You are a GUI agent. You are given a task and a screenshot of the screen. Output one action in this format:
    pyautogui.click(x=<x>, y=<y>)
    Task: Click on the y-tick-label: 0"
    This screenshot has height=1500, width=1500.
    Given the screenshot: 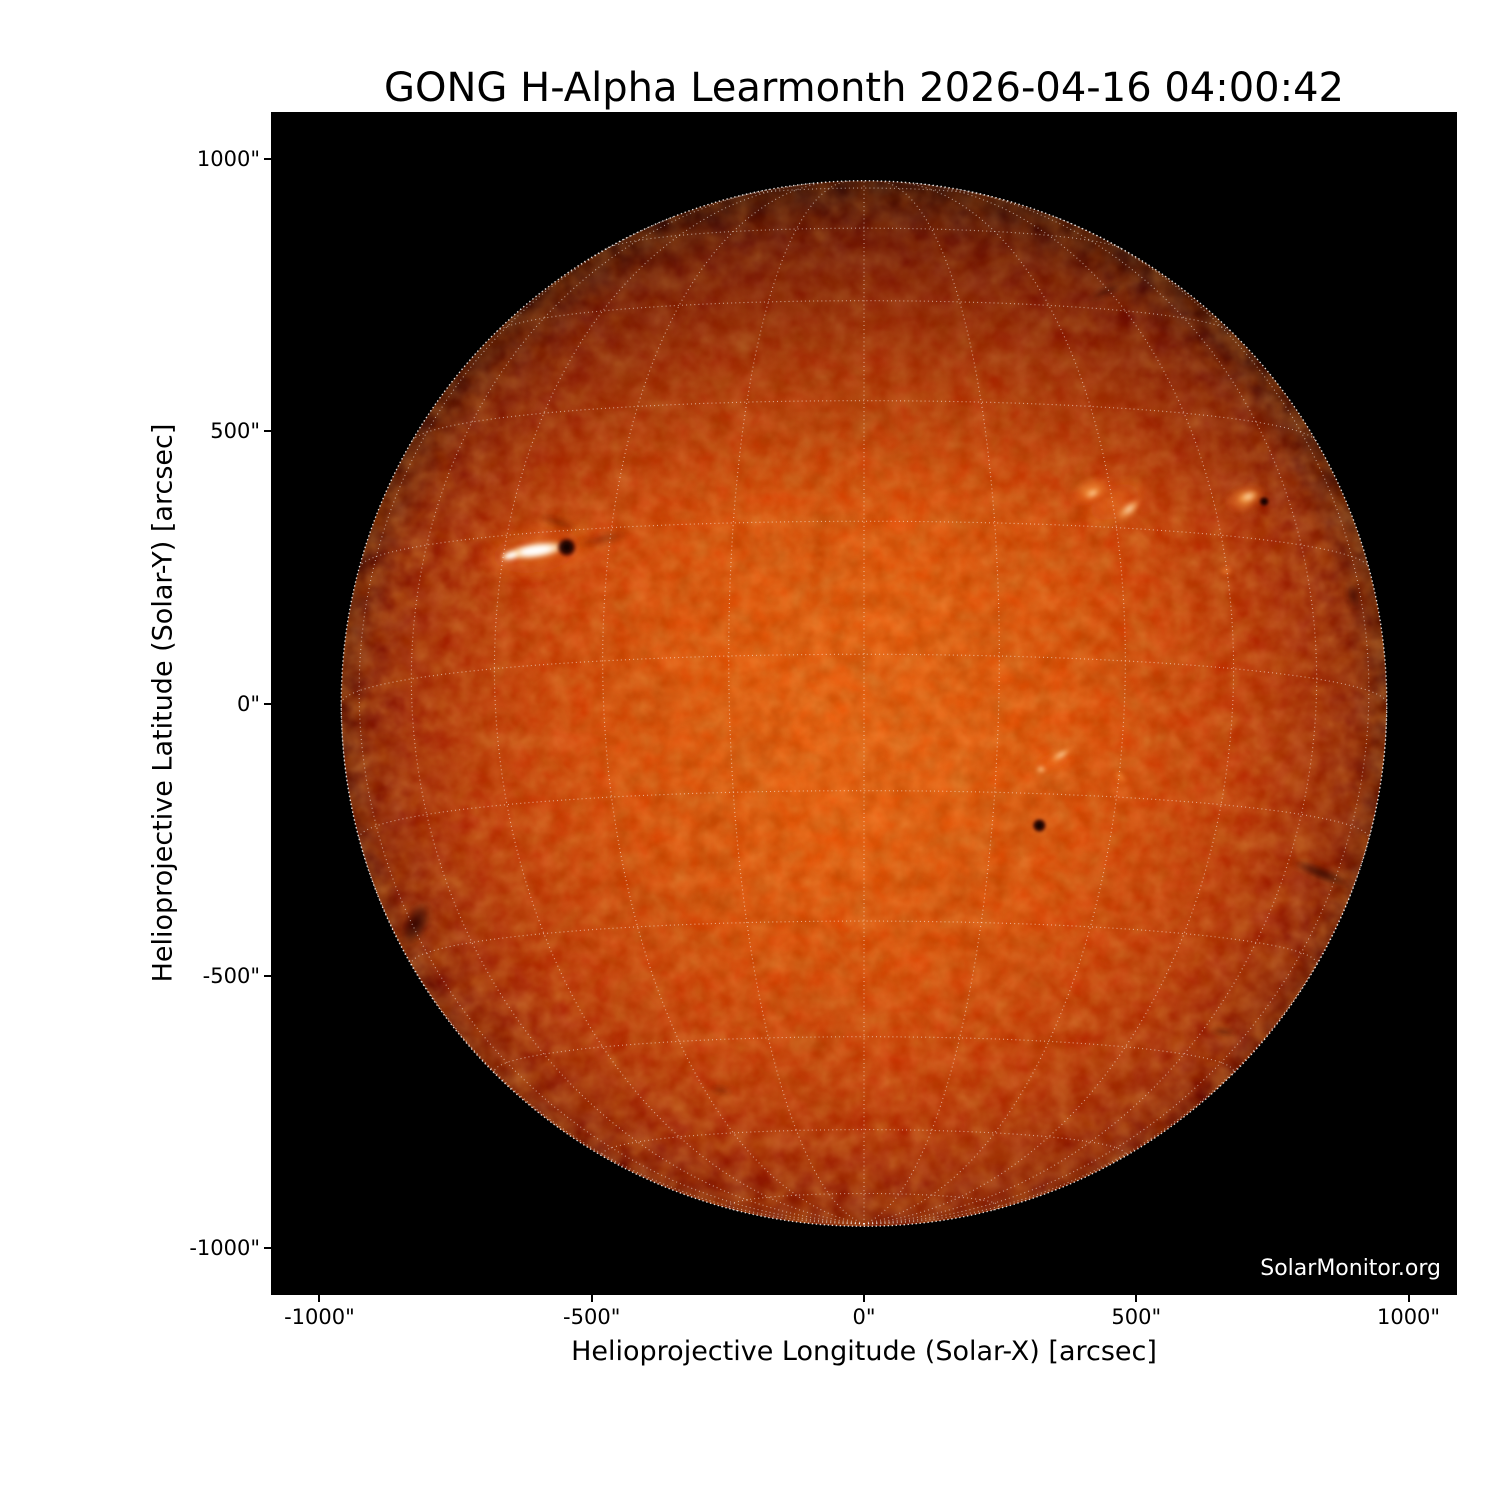 What is the action you would take?
    pyautogui.click(x=248, y=703)
    